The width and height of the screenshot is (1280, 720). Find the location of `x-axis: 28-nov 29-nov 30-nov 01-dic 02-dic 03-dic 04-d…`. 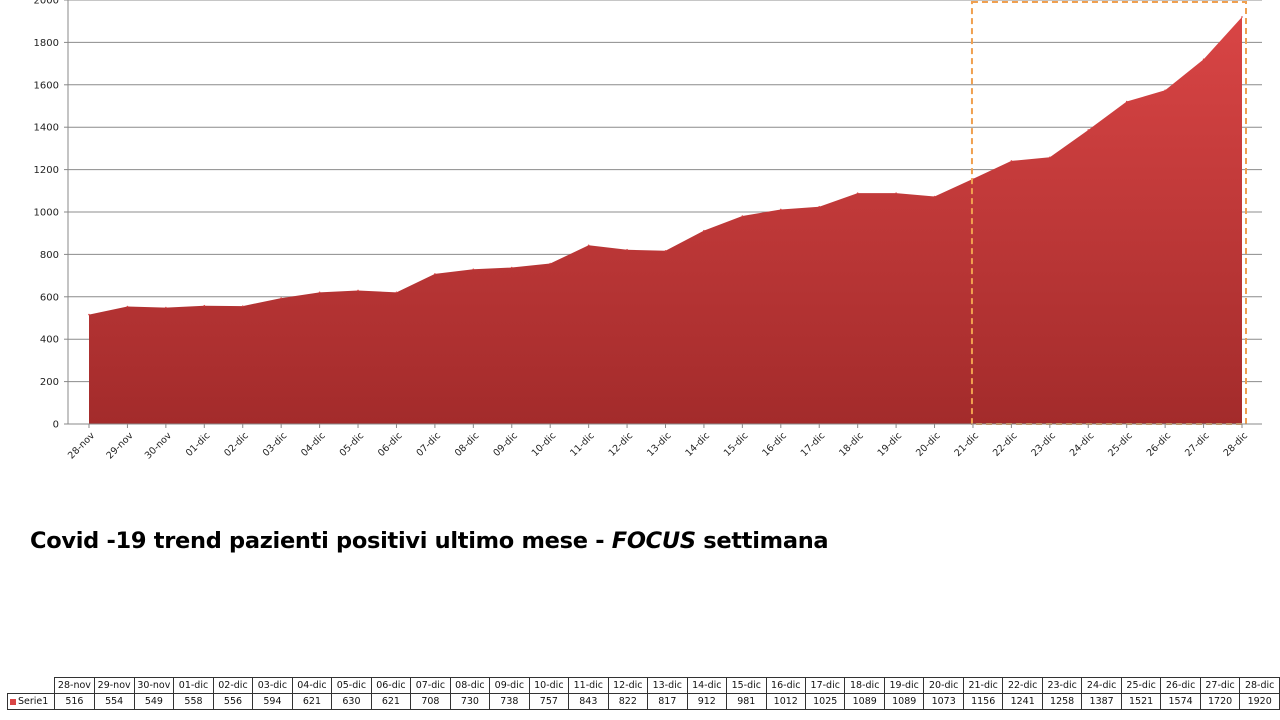

x-axis: 28-nov 29-nov 30-nov 01-dic 02-dic 03-dic 04-d… is located at coordinates (664, 442).